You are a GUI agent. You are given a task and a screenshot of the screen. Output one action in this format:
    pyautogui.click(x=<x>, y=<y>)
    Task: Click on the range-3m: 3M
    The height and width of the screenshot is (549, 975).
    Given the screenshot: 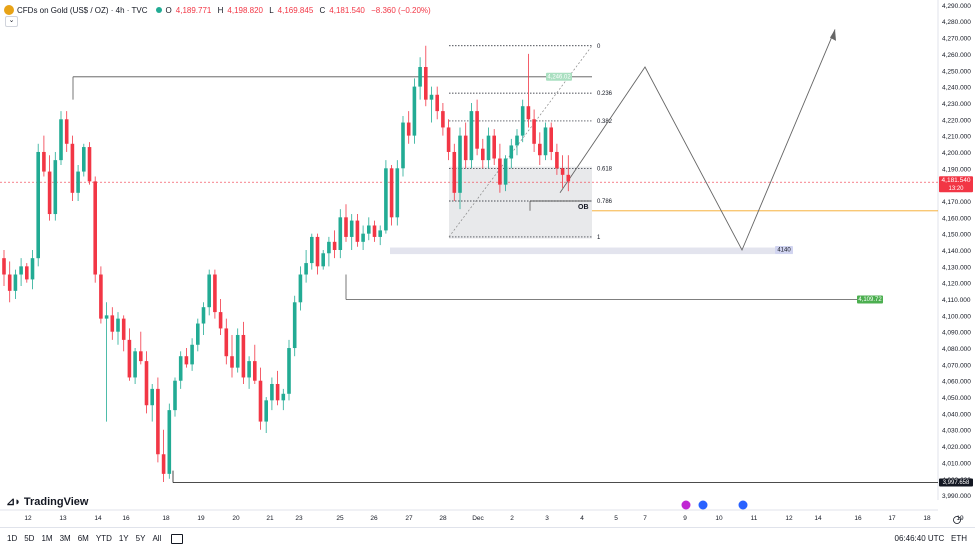 What is the action you would take?
    pyautogui.click(x=65, y=538)
    